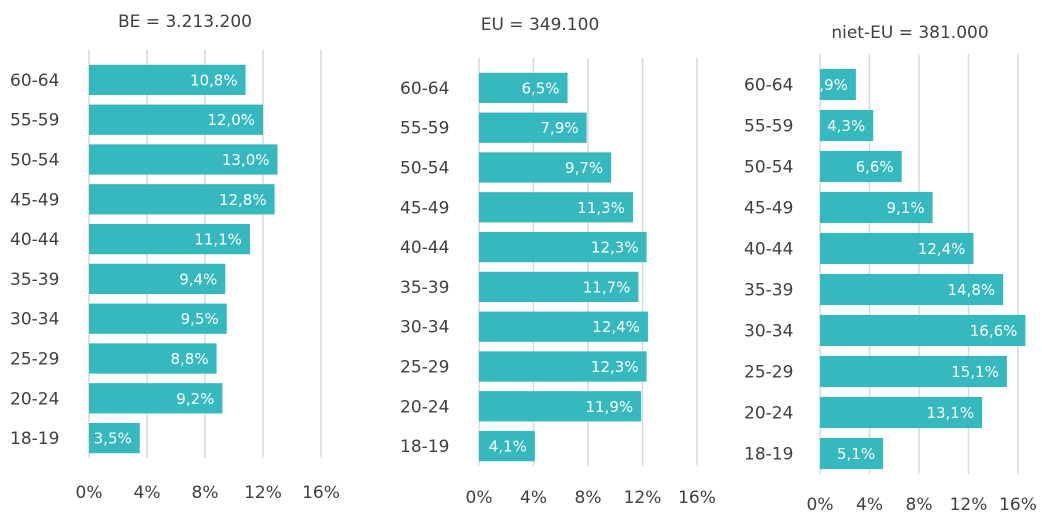  What do you see at coordinates (909, 33) in the screenshot?
I see `chart-title: niet-EU = 381.000` at bounding box center [909, 33].